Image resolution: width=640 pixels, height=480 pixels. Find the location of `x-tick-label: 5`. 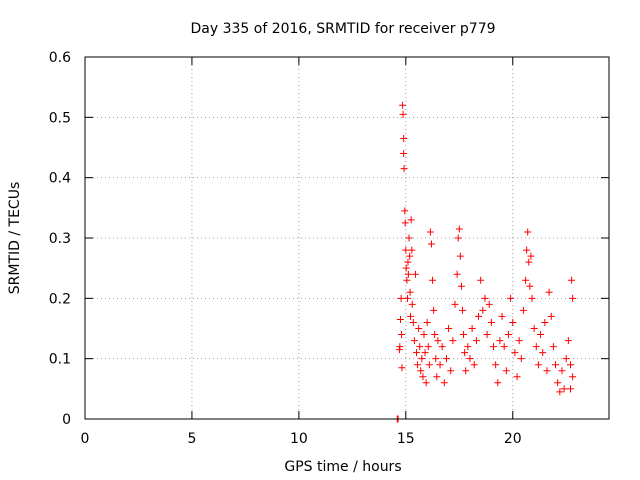

x-tick-label: 5 is located at coordinates (191, 439).